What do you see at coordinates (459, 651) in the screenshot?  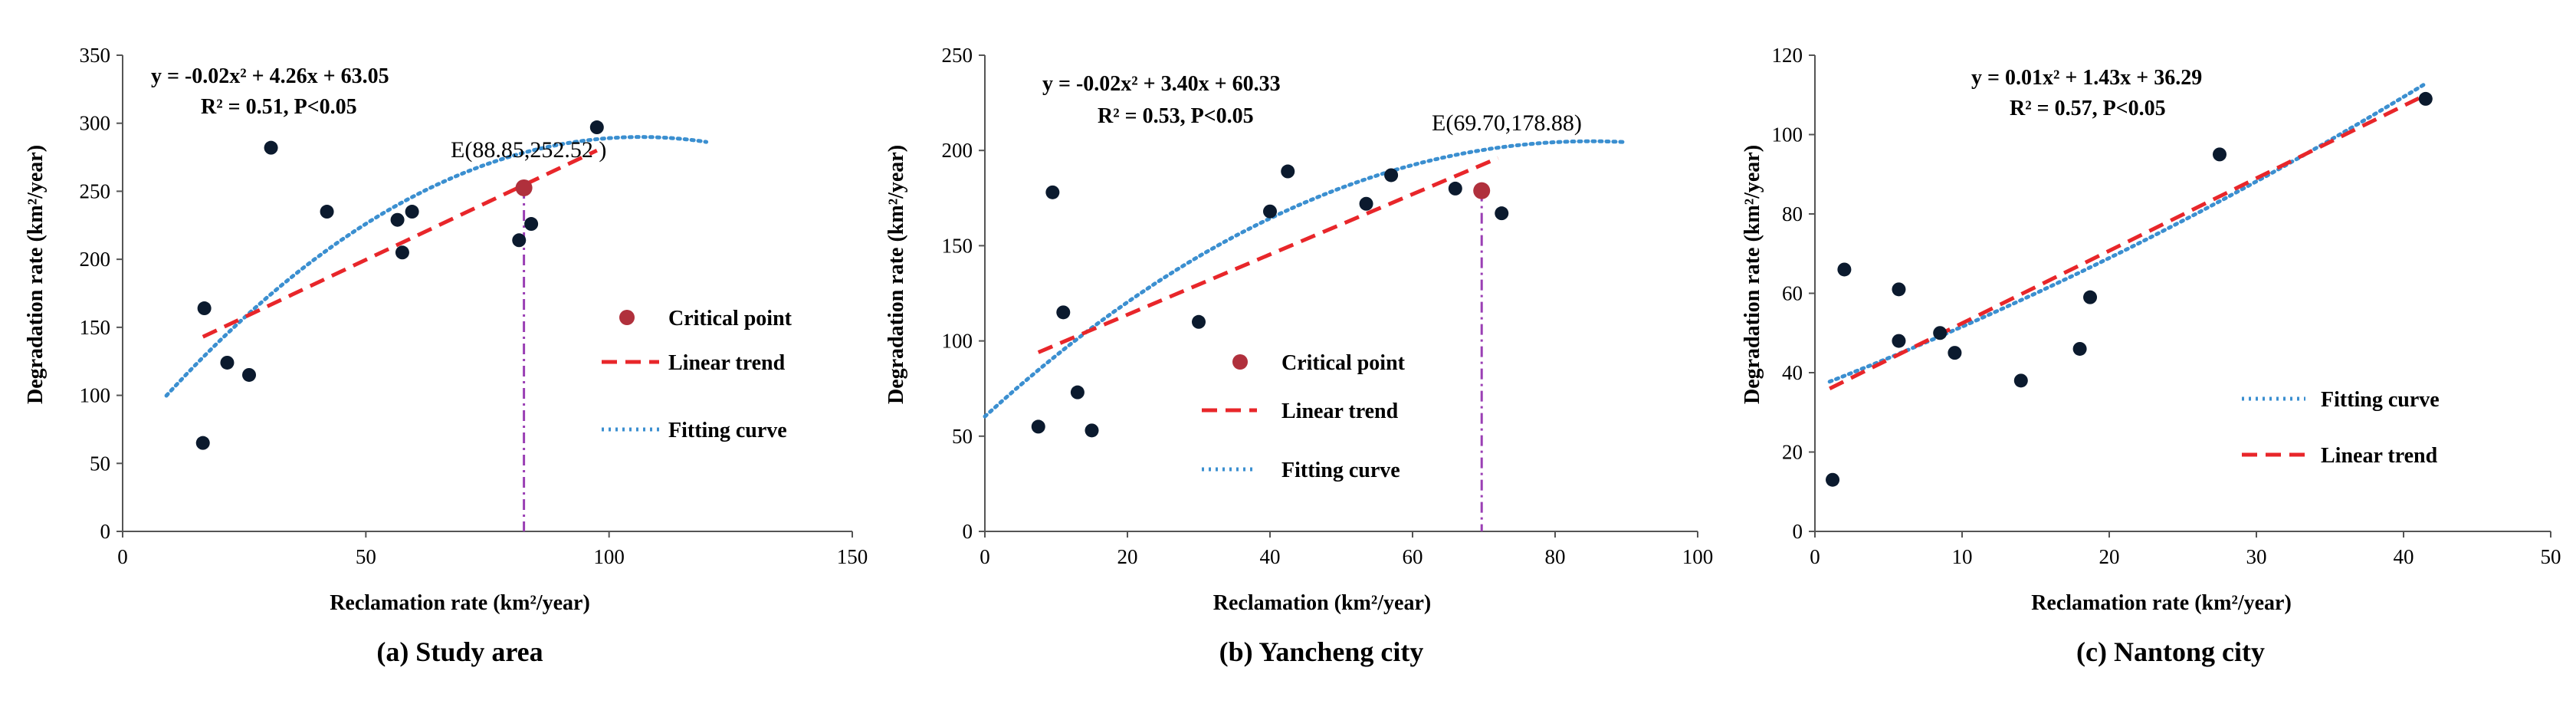 I see `panel-a-caption: (a) Study area` at bounding box center [459, 651].